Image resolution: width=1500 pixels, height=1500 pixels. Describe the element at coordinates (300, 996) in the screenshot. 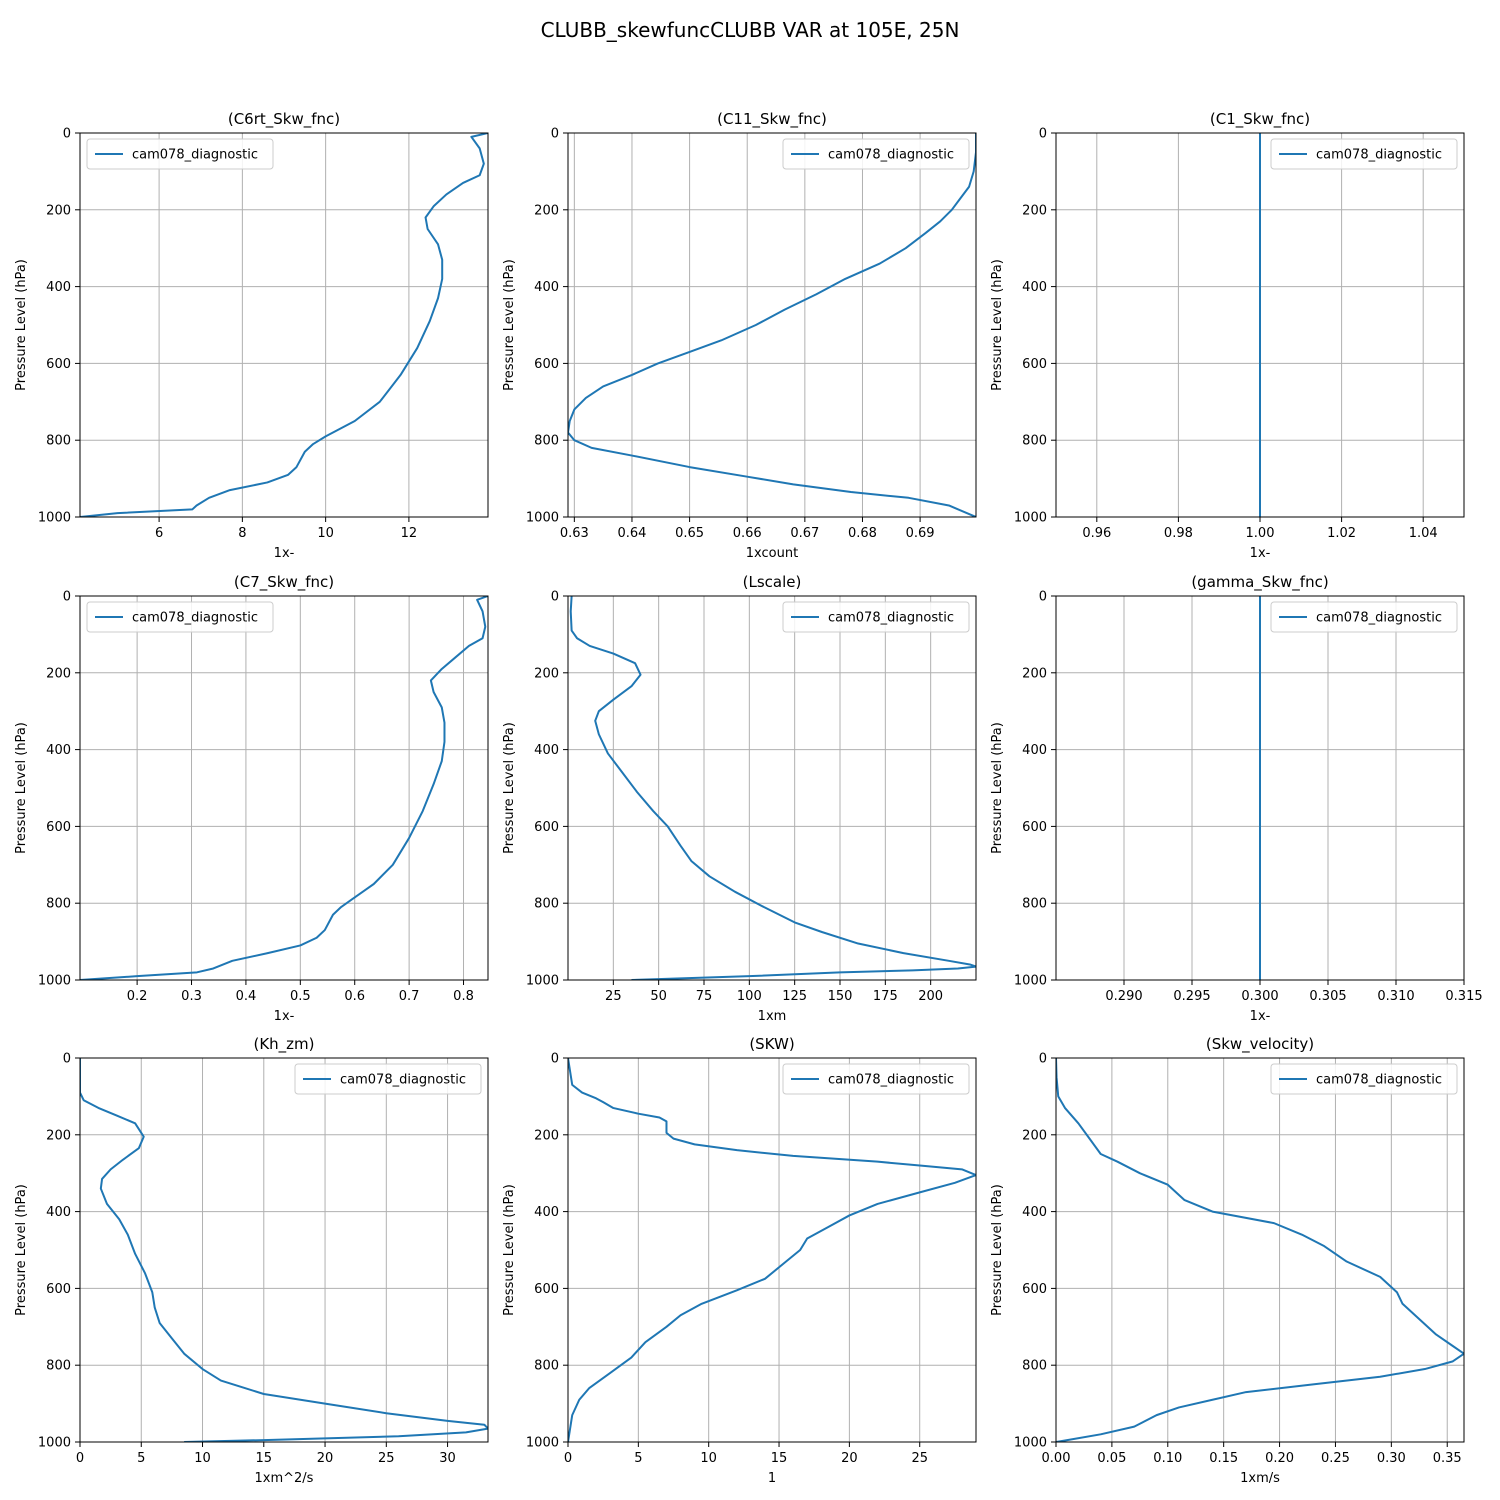

I see `x-tick-label: 0.5` at that location.